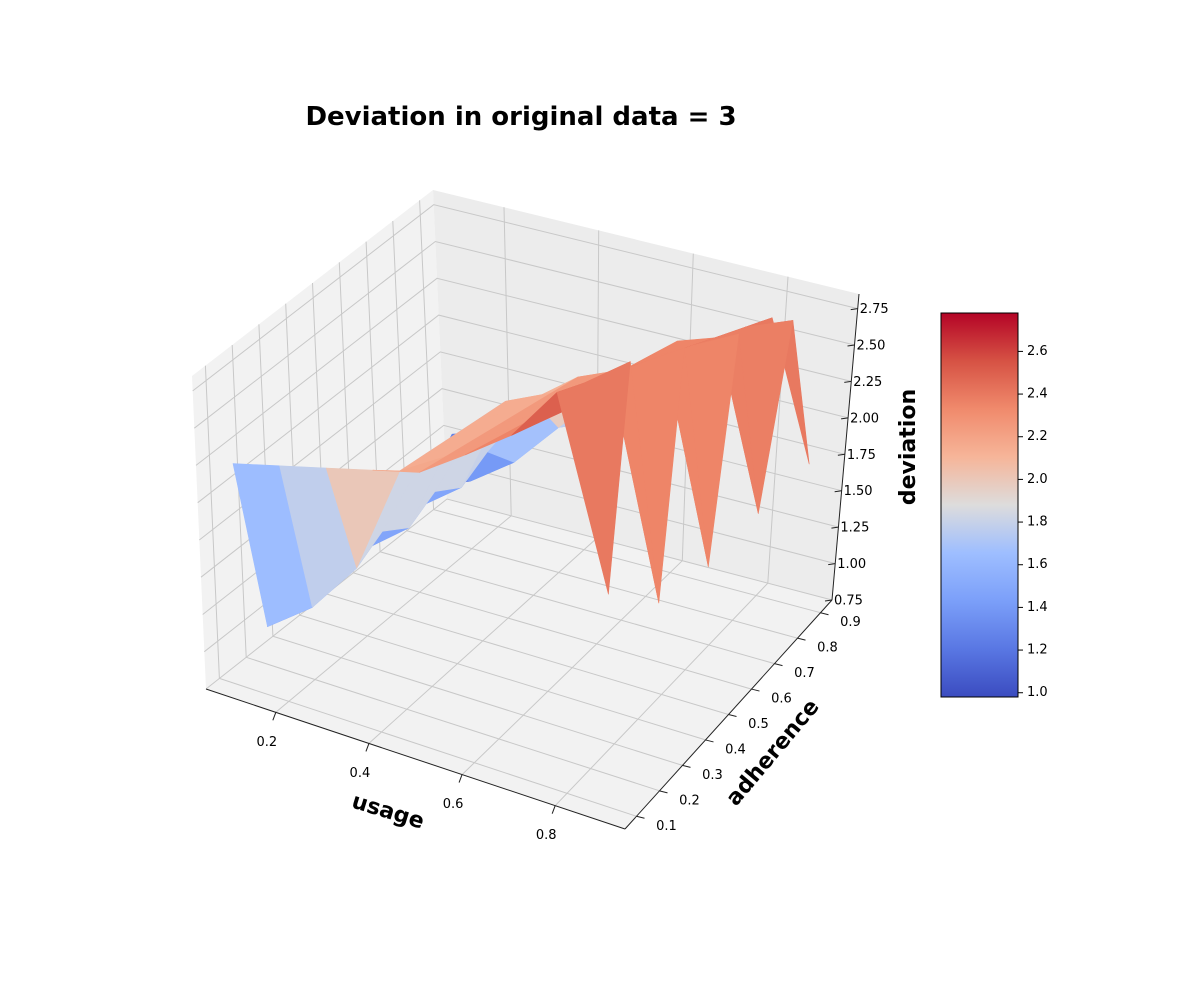 The height and width of the screenshot is (1000, 1200). I want to click on colorbar-tick-label: 2.0, so click(1037, 479).